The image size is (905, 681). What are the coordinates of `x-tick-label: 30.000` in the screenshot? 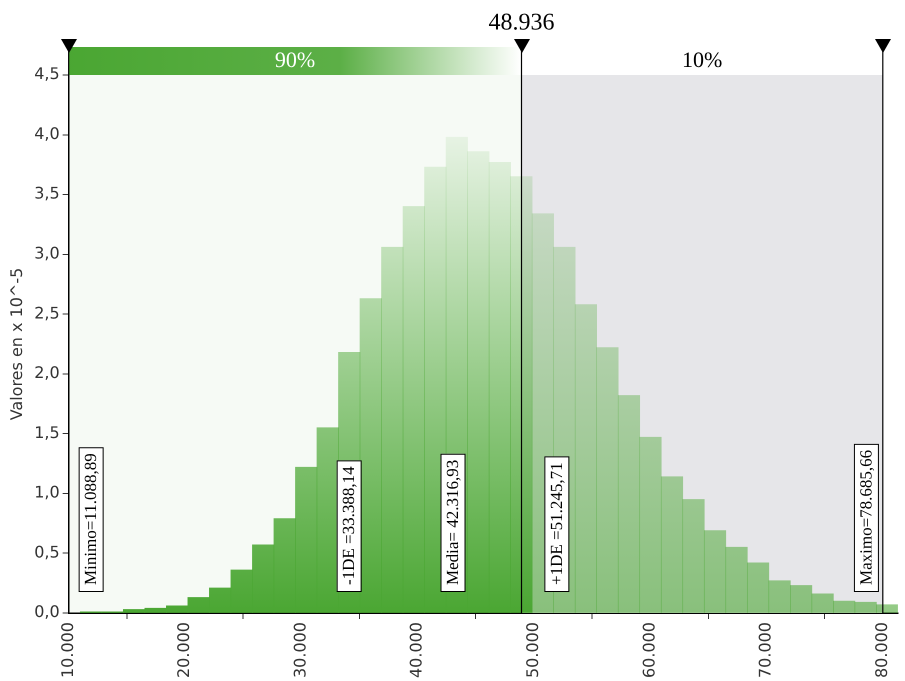 It's located at (300, 650).